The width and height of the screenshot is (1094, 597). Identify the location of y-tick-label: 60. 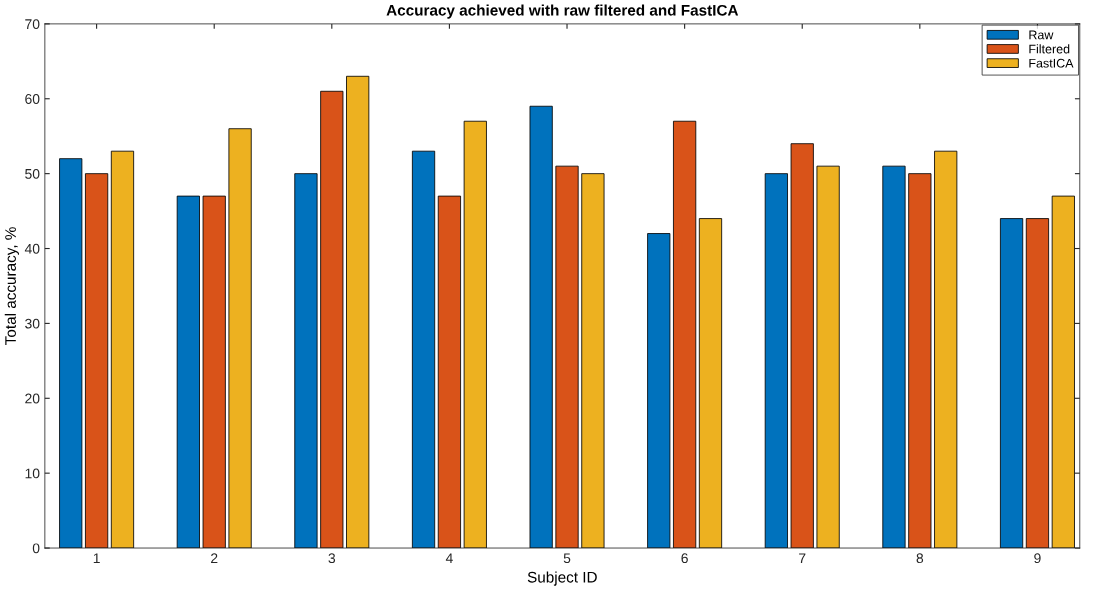
(32, 99).